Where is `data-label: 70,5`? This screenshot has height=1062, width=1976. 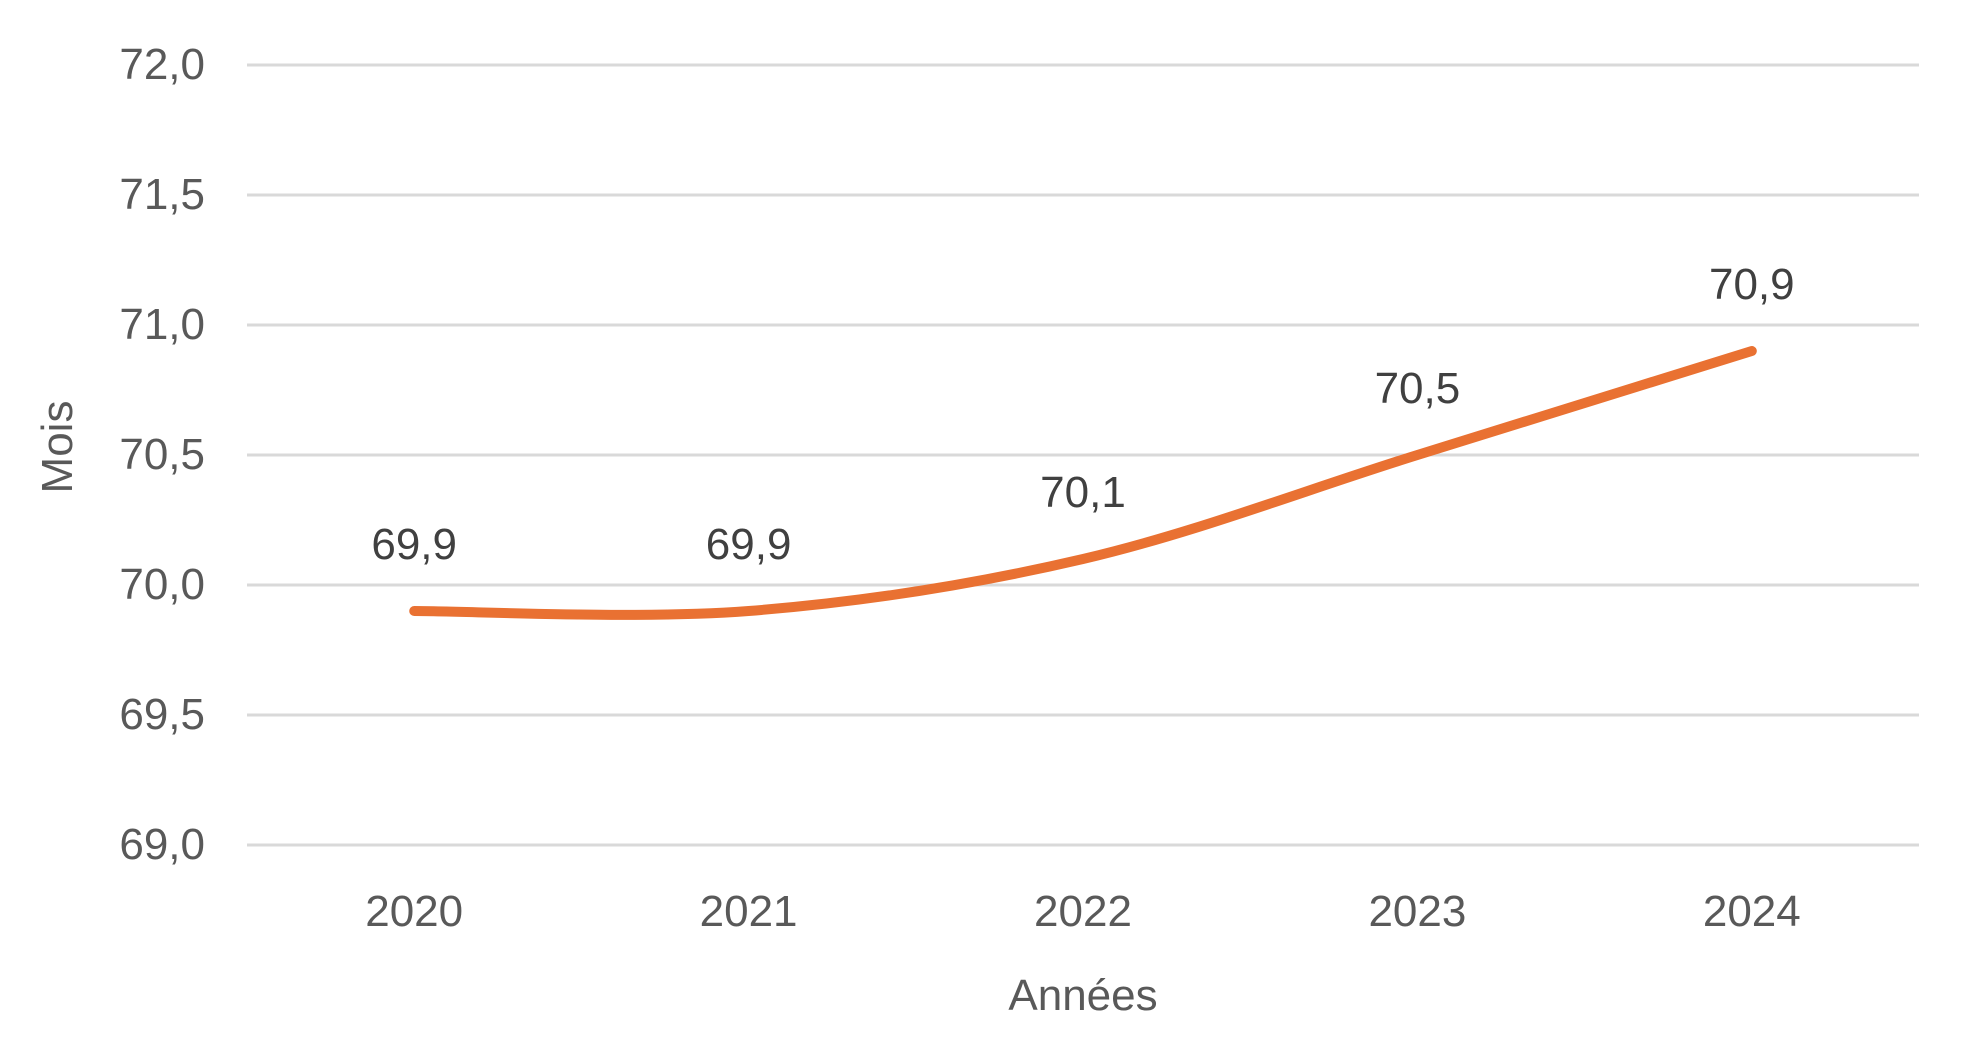
data-label: 70,5 is located at coordinates (1417, 388).